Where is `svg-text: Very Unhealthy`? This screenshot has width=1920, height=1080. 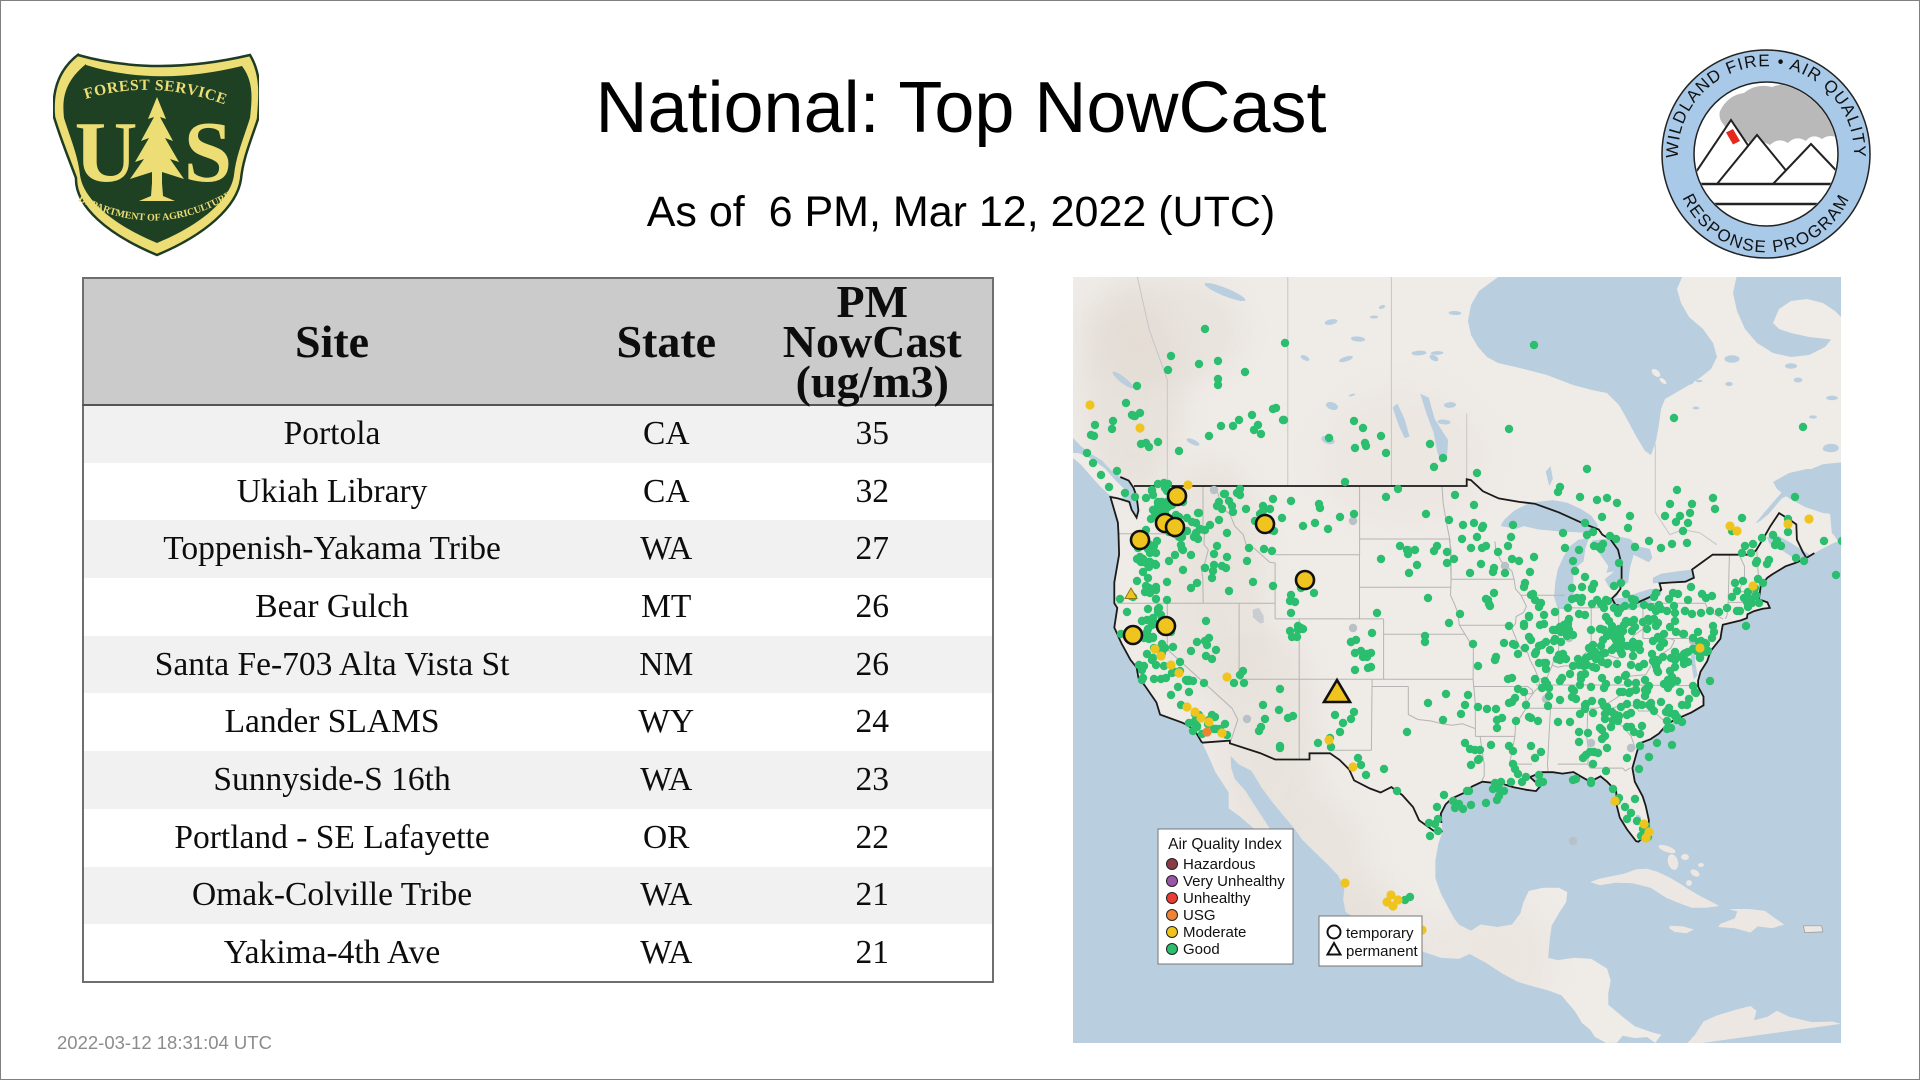
svg-text: Very Unhealthy is located at coordinates (1234, 881).